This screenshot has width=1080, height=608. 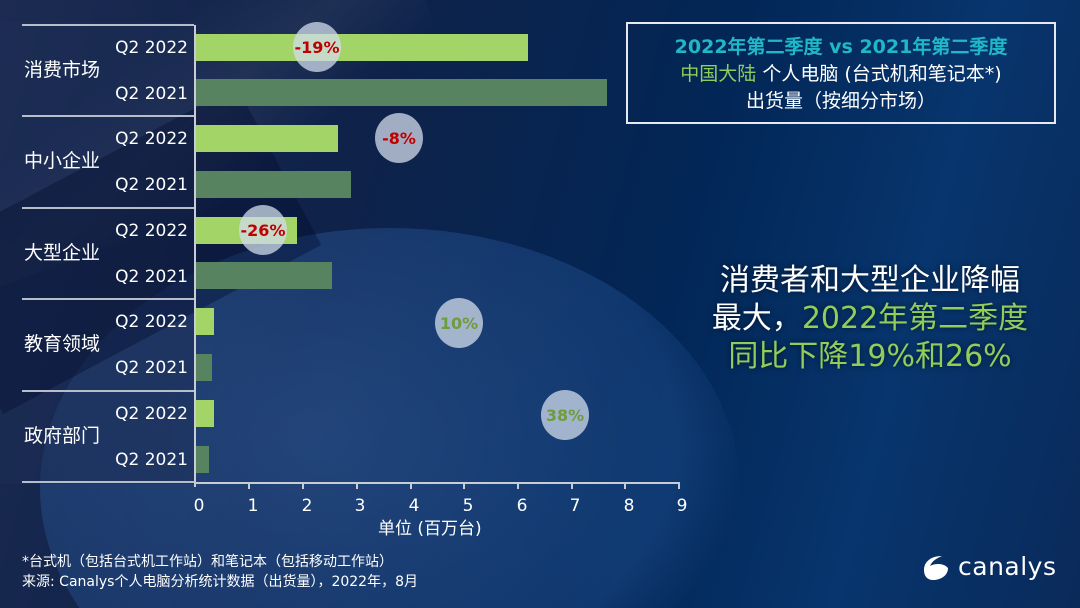 I want to click on category-label: 中小企业, so click(x=62, y=161).